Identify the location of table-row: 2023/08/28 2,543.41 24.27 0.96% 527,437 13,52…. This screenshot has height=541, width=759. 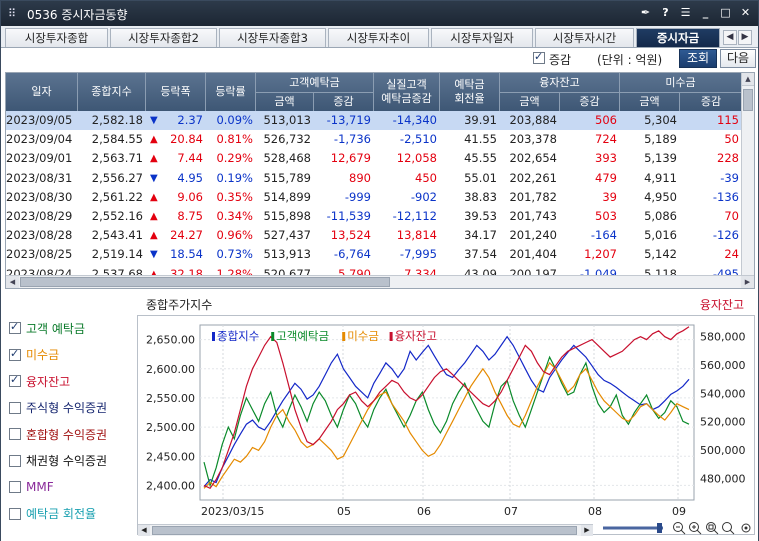
(374, 235).